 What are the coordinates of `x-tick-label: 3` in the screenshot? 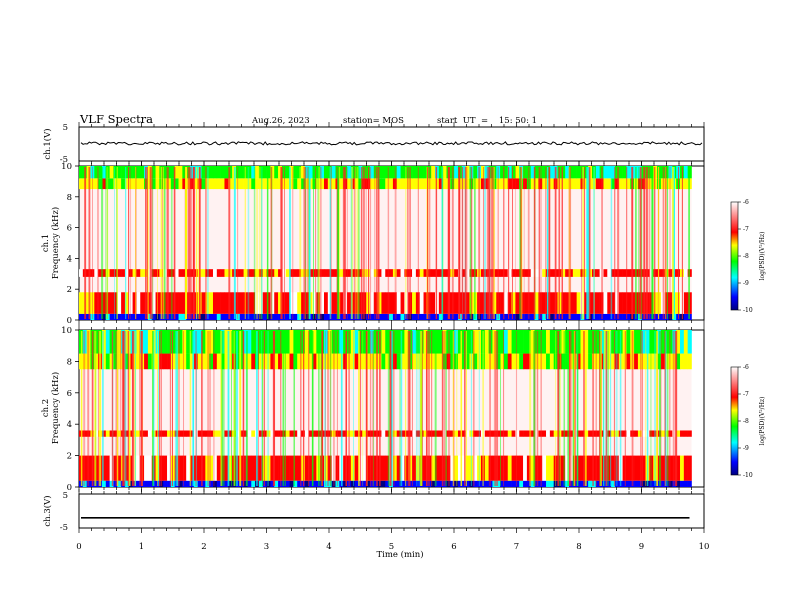 It's located at (266, 547).